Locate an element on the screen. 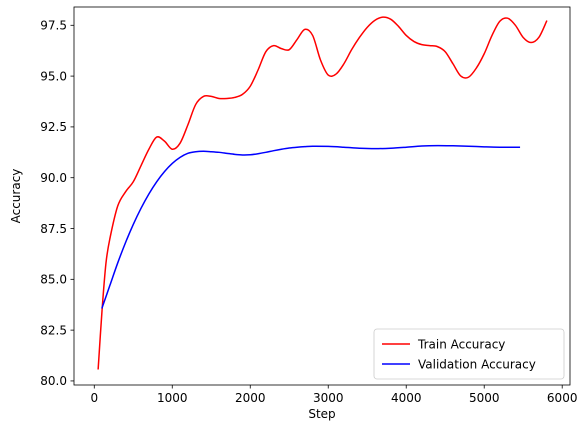 The width and height of the screenshot is (587, 432). x-tick-label: 3000 is located at coordinates (328, 398).